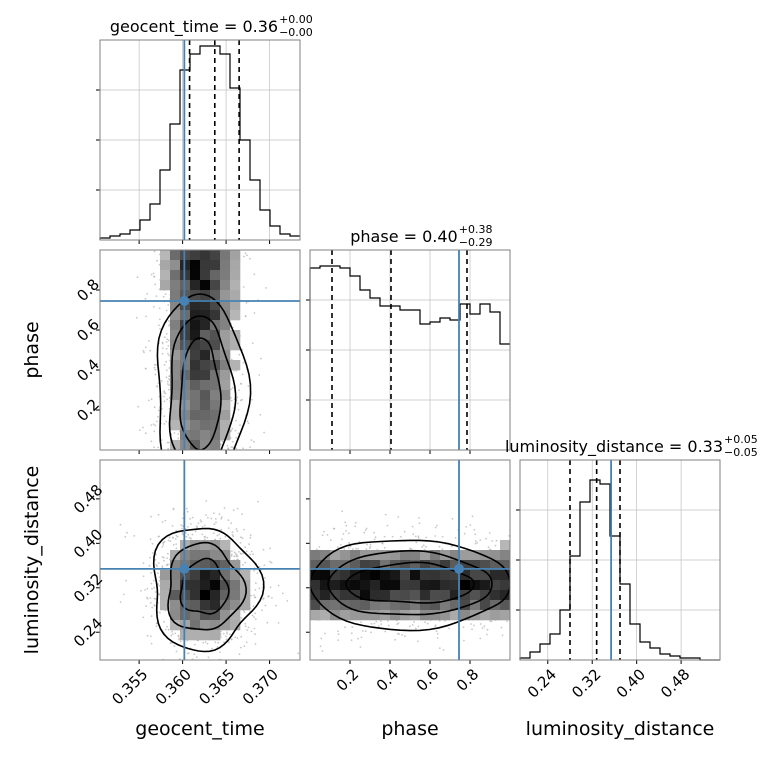  Describe the element at coordinates (260, 686) in the screenshot. I see `x-tick-label-geocent_time: 0.370` at that location.